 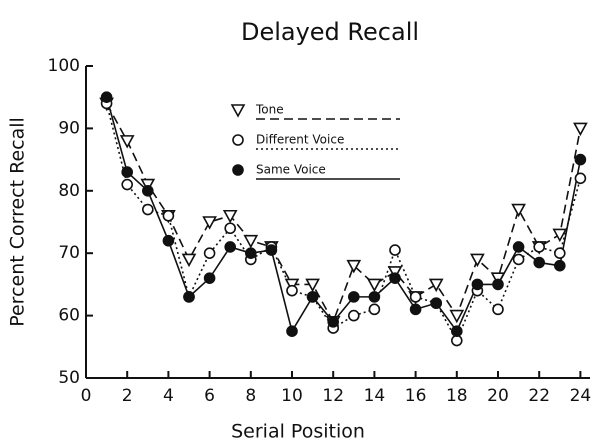 I want to click on legend-label: Same Voice, so click(x=291, y=170).